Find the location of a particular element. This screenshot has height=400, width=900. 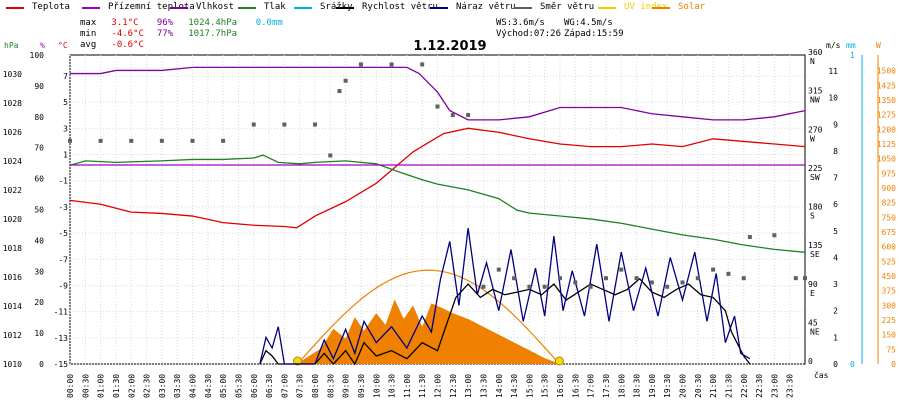

x-tick-label: 22:30 is located at coordinates (759, 386).